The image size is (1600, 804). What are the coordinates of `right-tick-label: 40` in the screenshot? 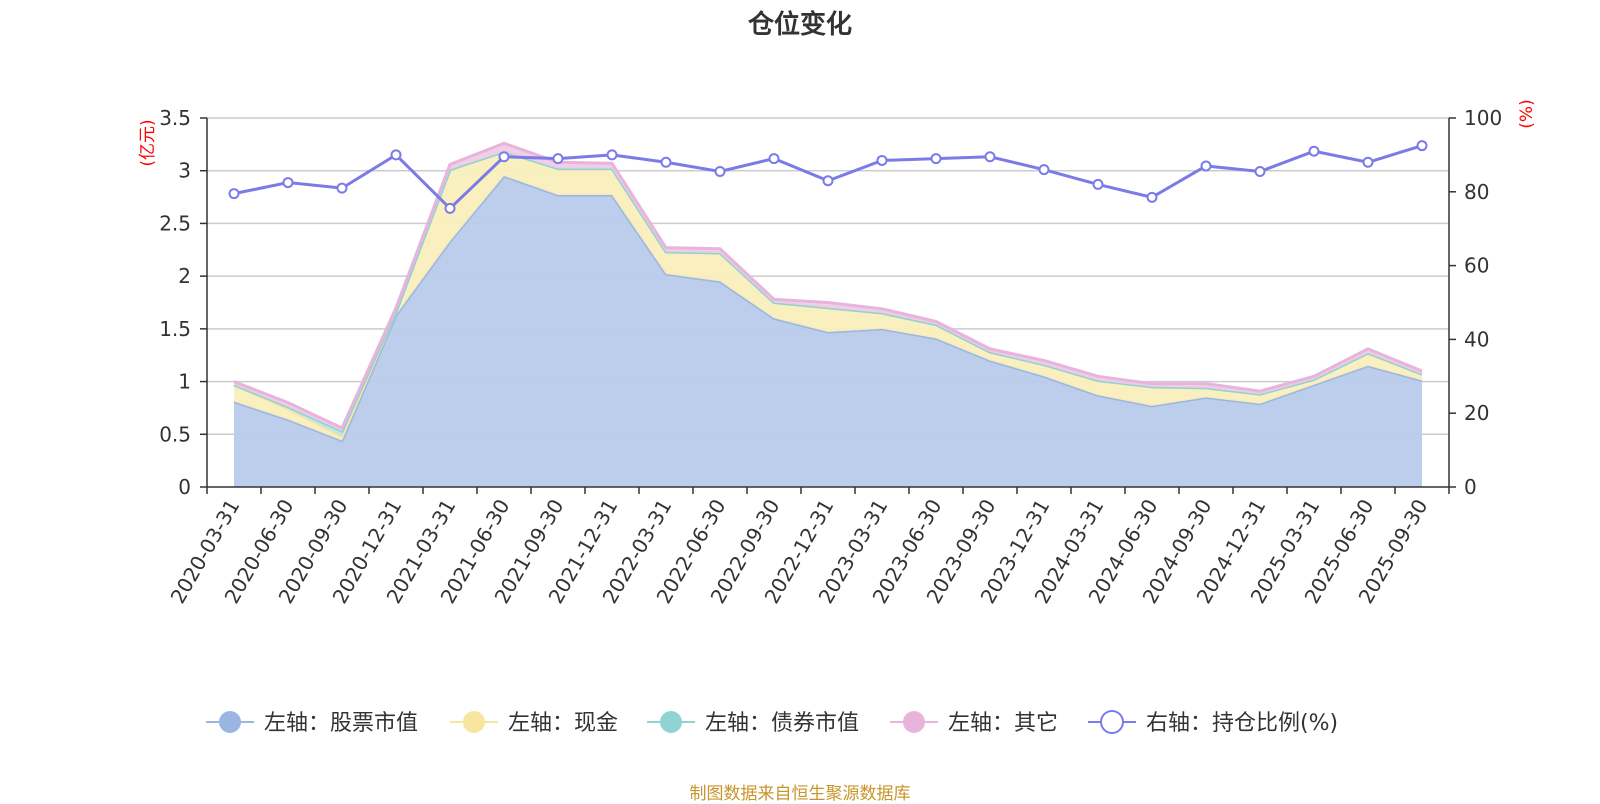 It's located at (1476, 339).